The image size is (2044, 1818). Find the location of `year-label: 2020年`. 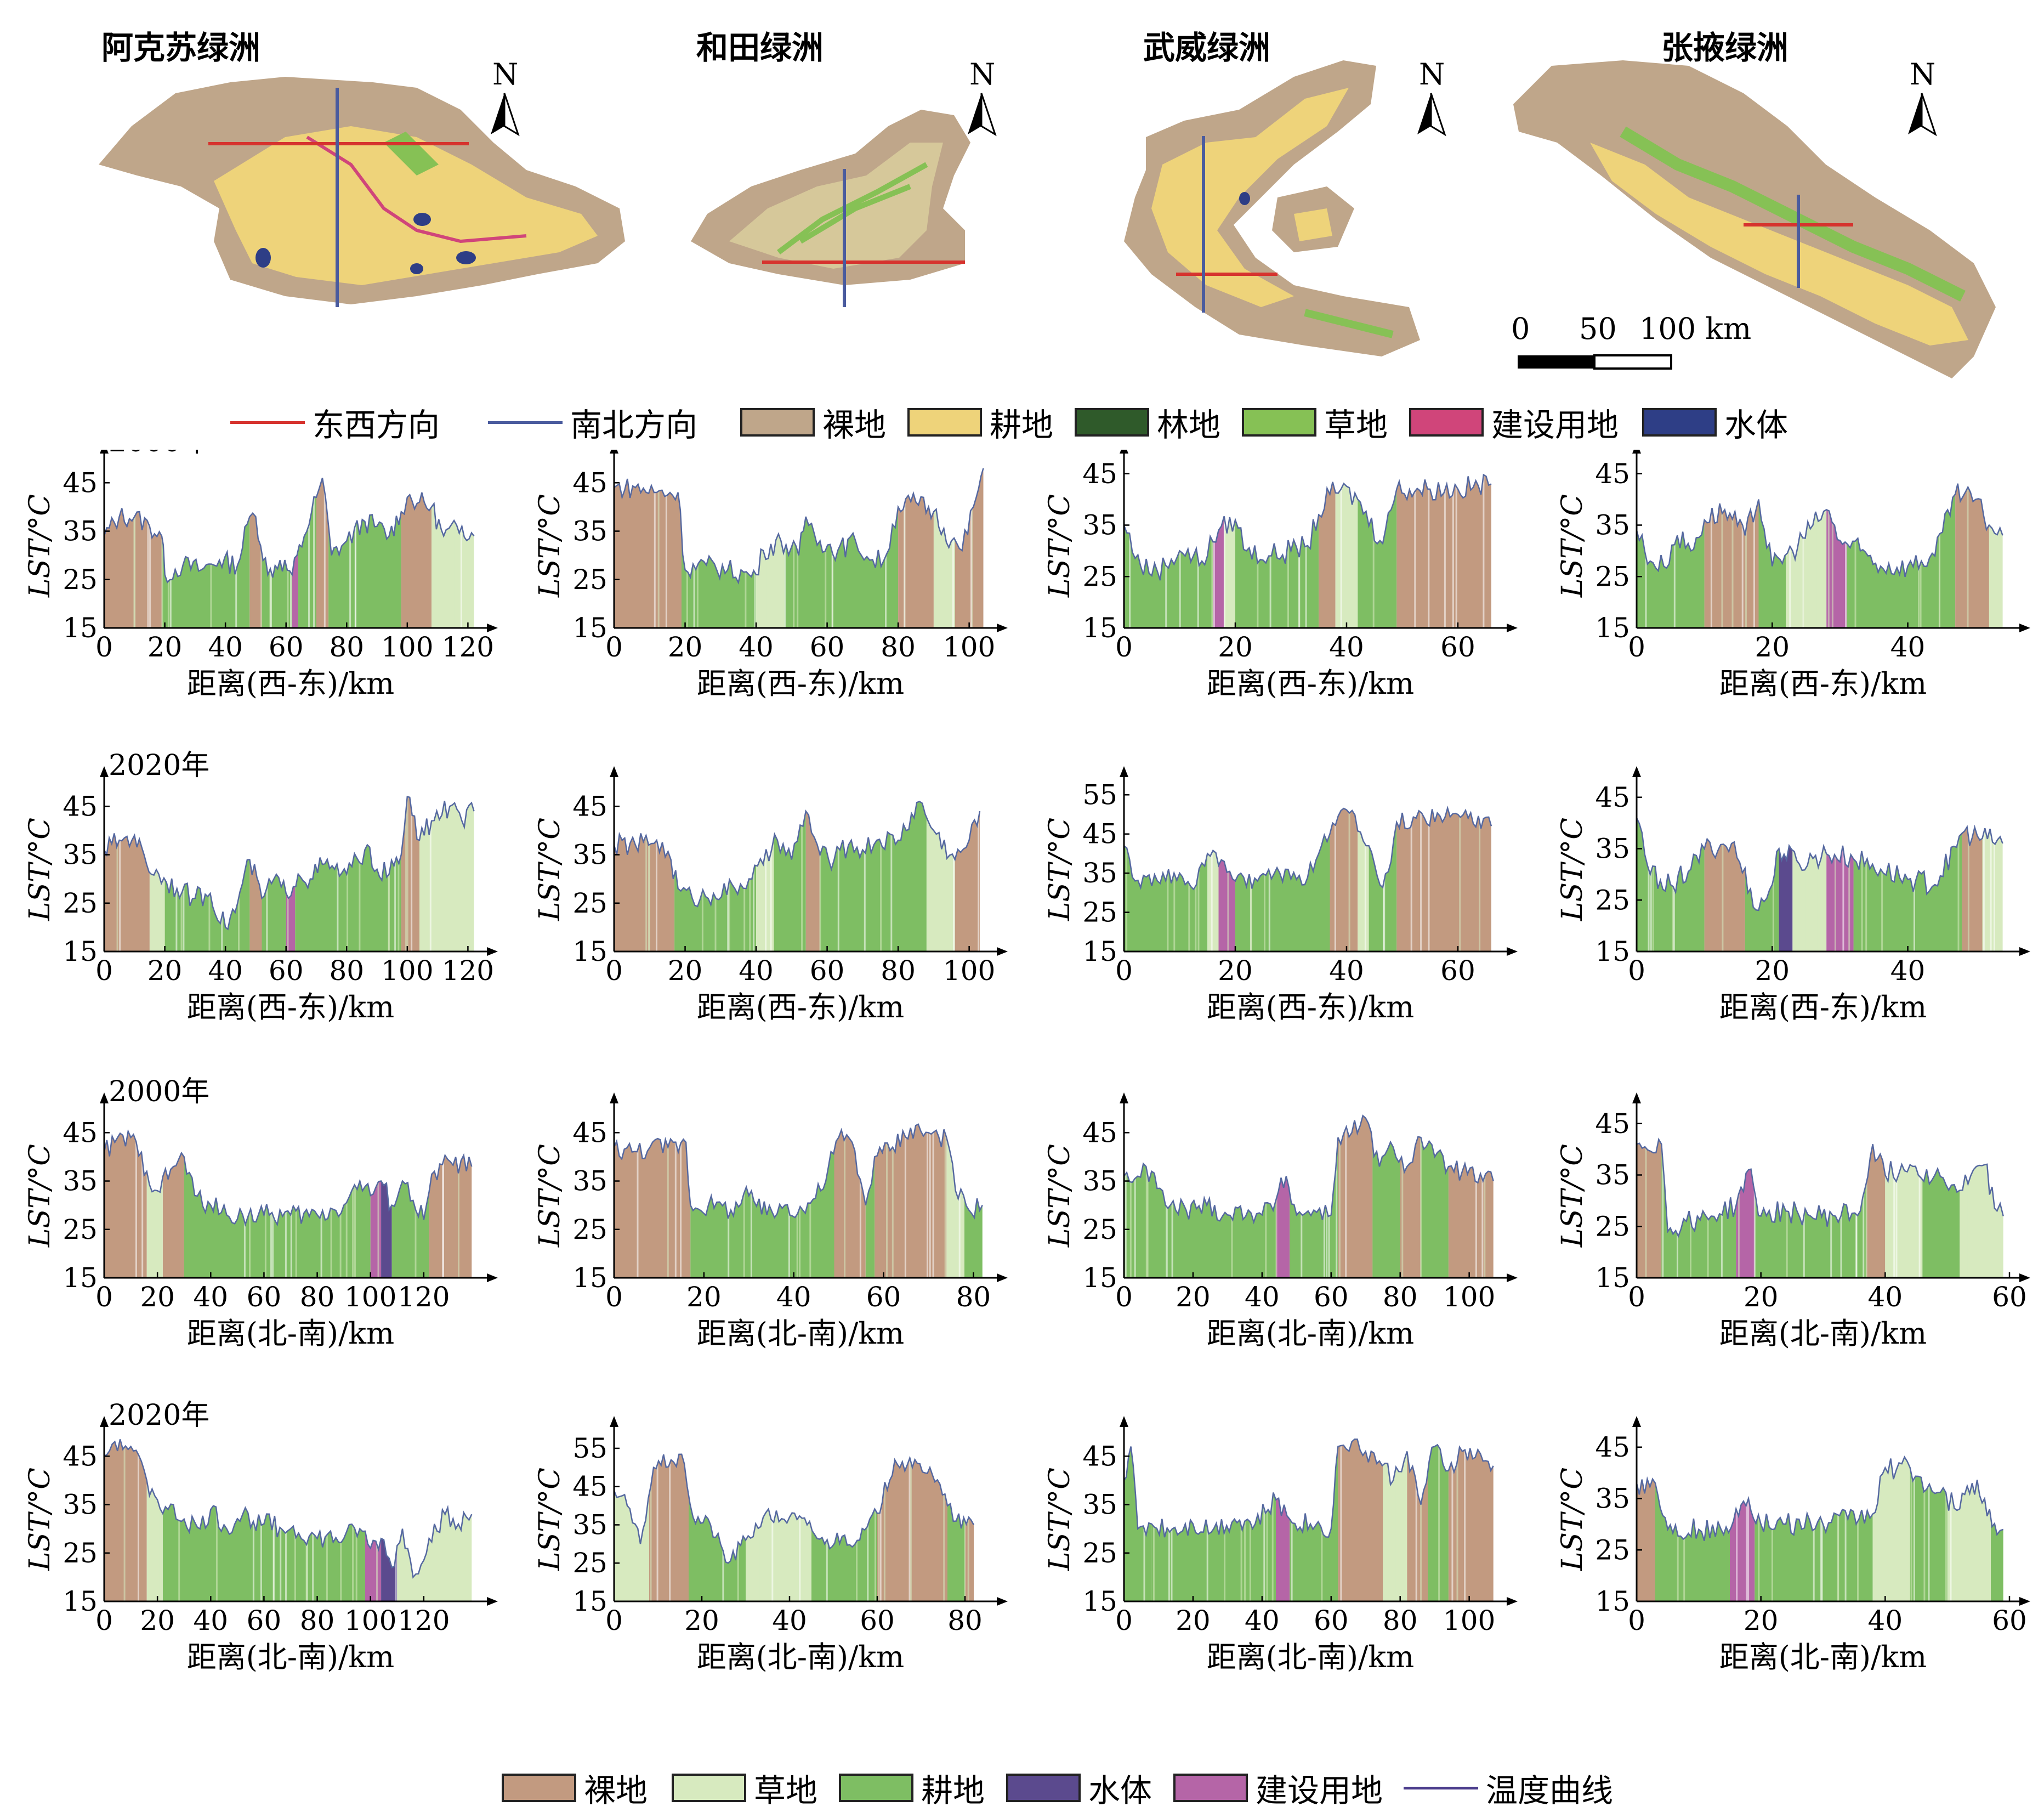

year-label: 2020年 is located at coordinates (159, 765).